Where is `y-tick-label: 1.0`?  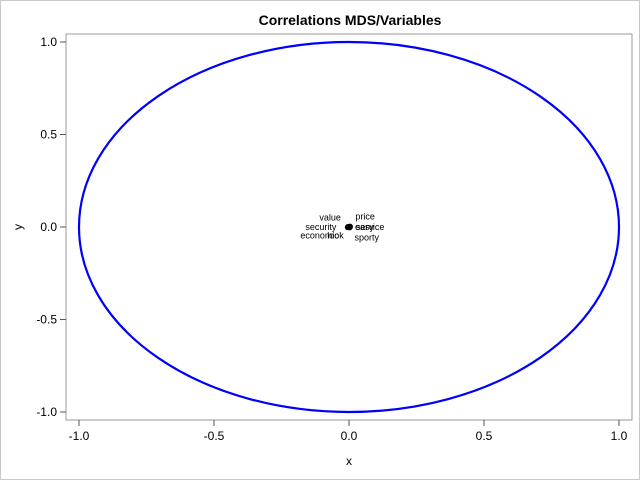
y-tick-label: 1.0 is located at coordinates (48, 42).